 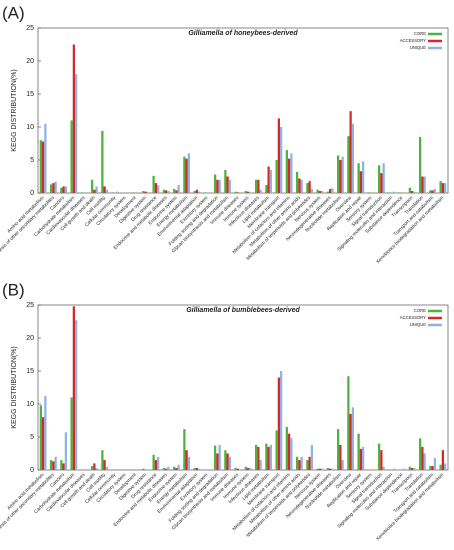 I want to click on panel-label: (B), so click(x=13, y=289).